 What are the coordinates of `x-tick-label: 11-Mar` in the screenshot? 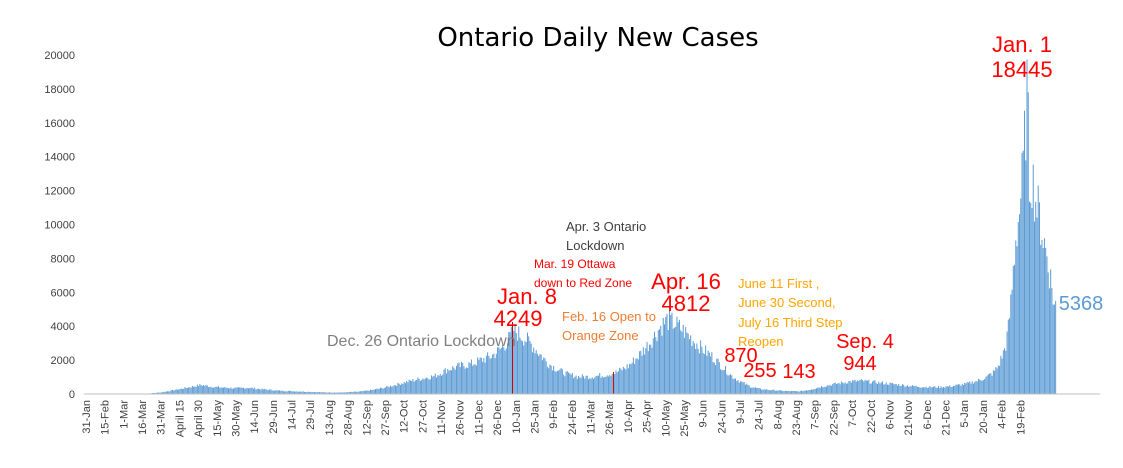 It's located at (592, 417).